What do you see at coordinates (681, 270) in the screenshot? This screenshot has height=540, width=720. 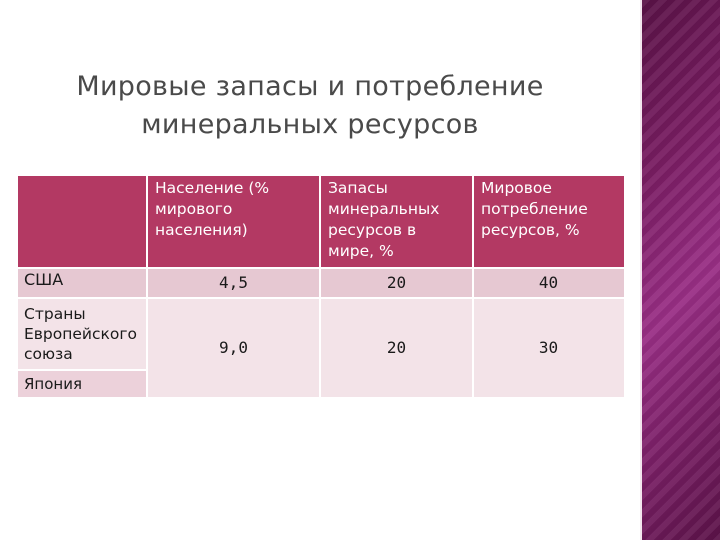 I see `decorative-side-band` at bounding box center [681, 270].